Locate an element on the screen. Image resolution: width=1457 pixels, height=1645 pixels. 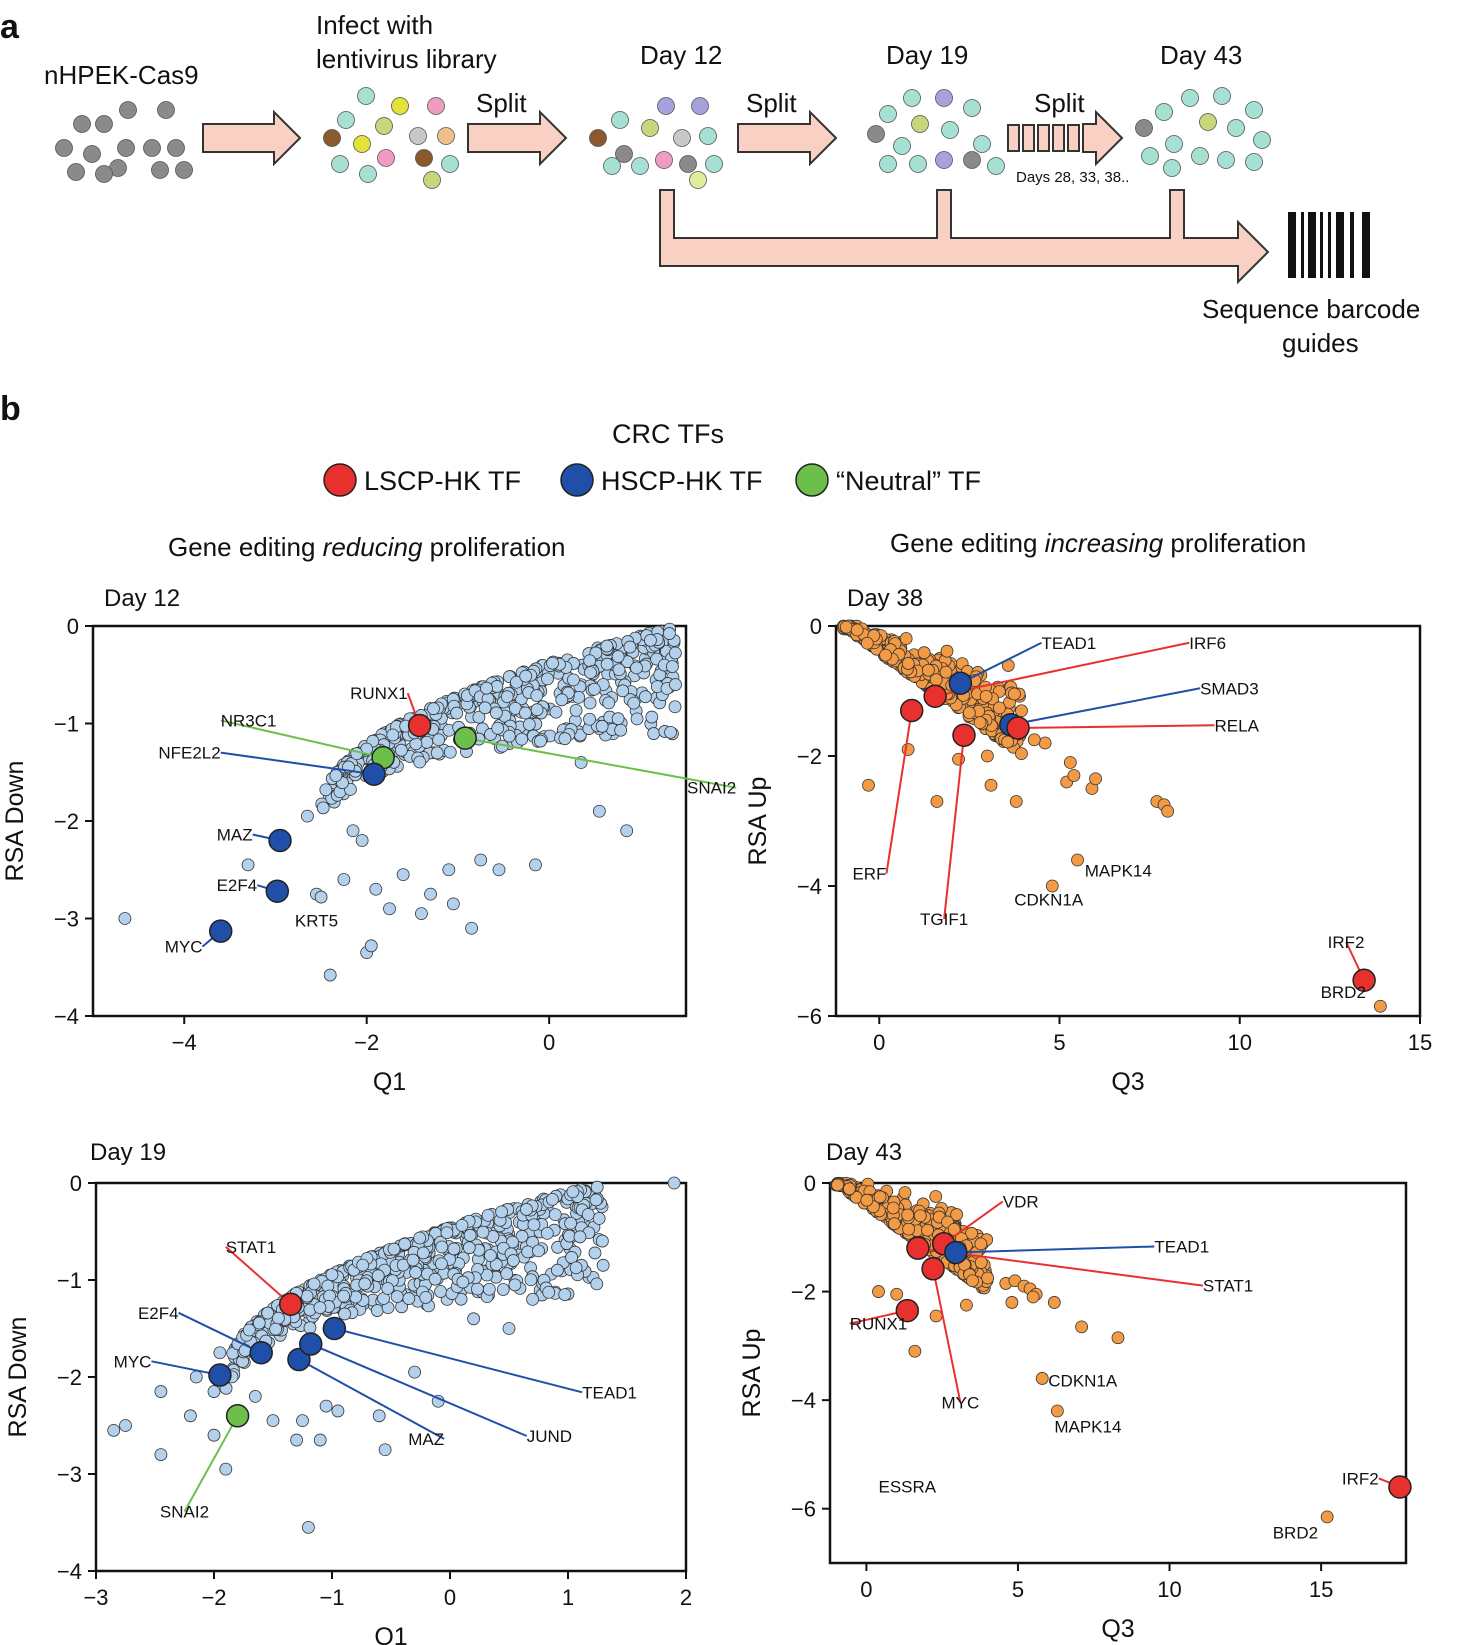
sequence-label-line2: guides is located at coordinates (1320, 343).